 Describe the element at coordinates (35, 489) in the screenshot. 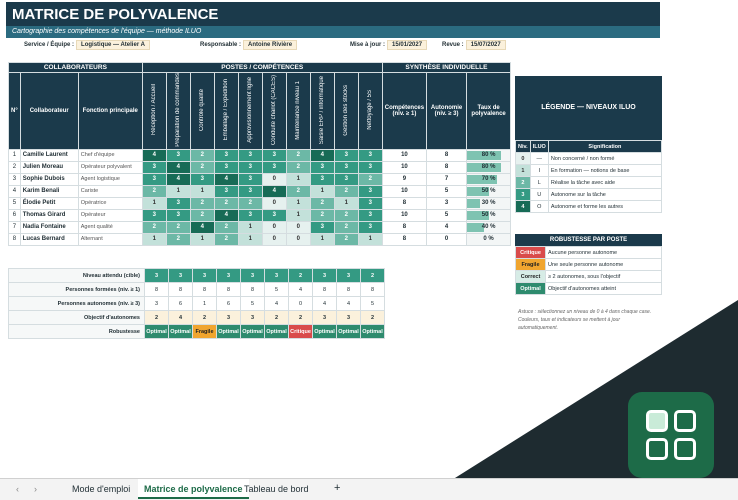

I see `tab-next-arrow: ›` at that location.